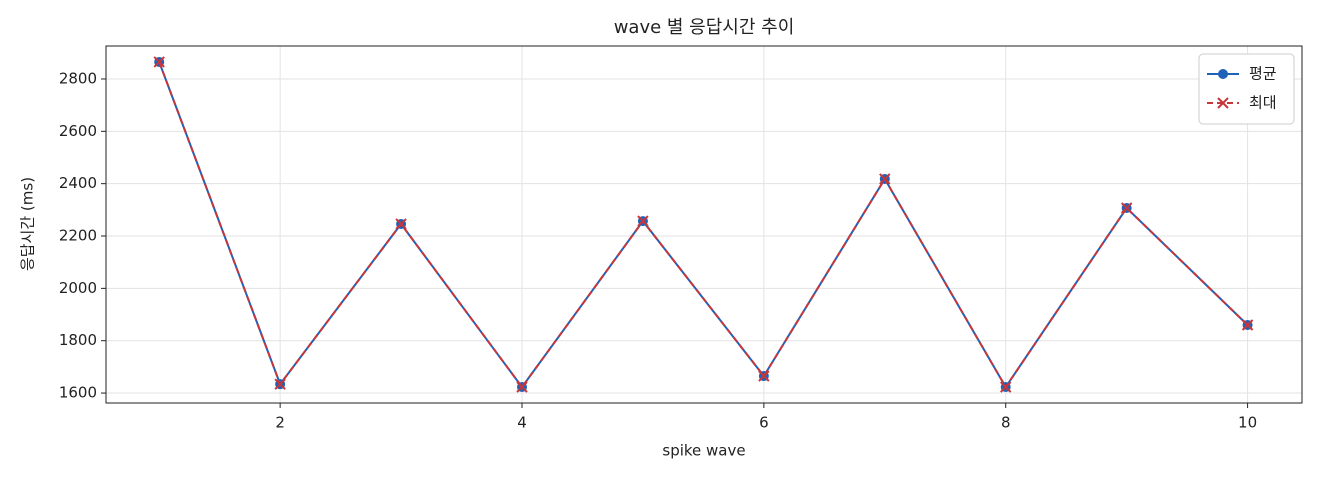 This screenshot has height=480, width=1320. Describe the element at coordinates (1006, 423) in the screenshot. I see `x-tick-label: 8` at that location.